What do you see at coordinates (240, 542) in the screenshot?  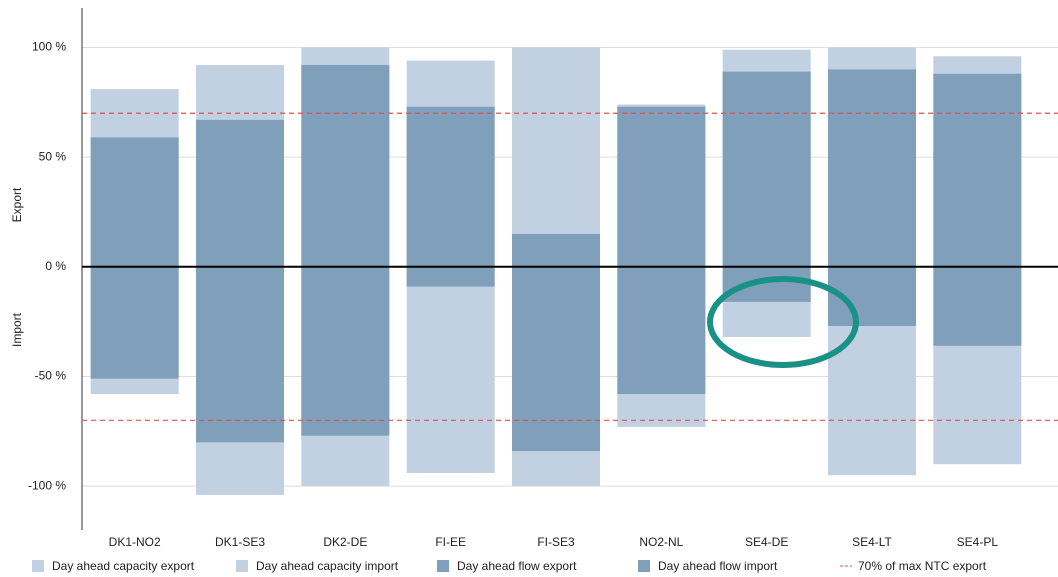 I see `x-tick-label: DK1-SE3` at bounding box center [240, 542].